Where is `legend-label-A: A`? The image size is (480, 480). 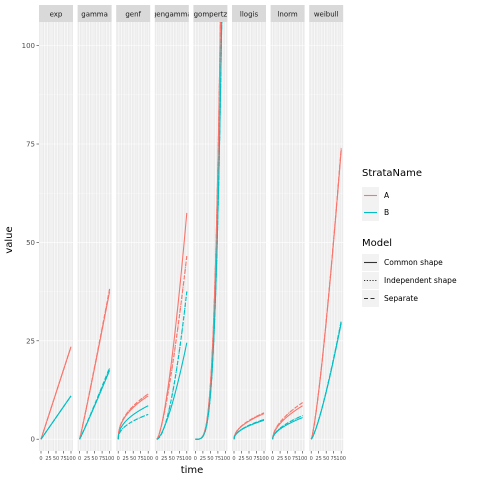 legend-label-A: A is located at coordinates (387, 195).